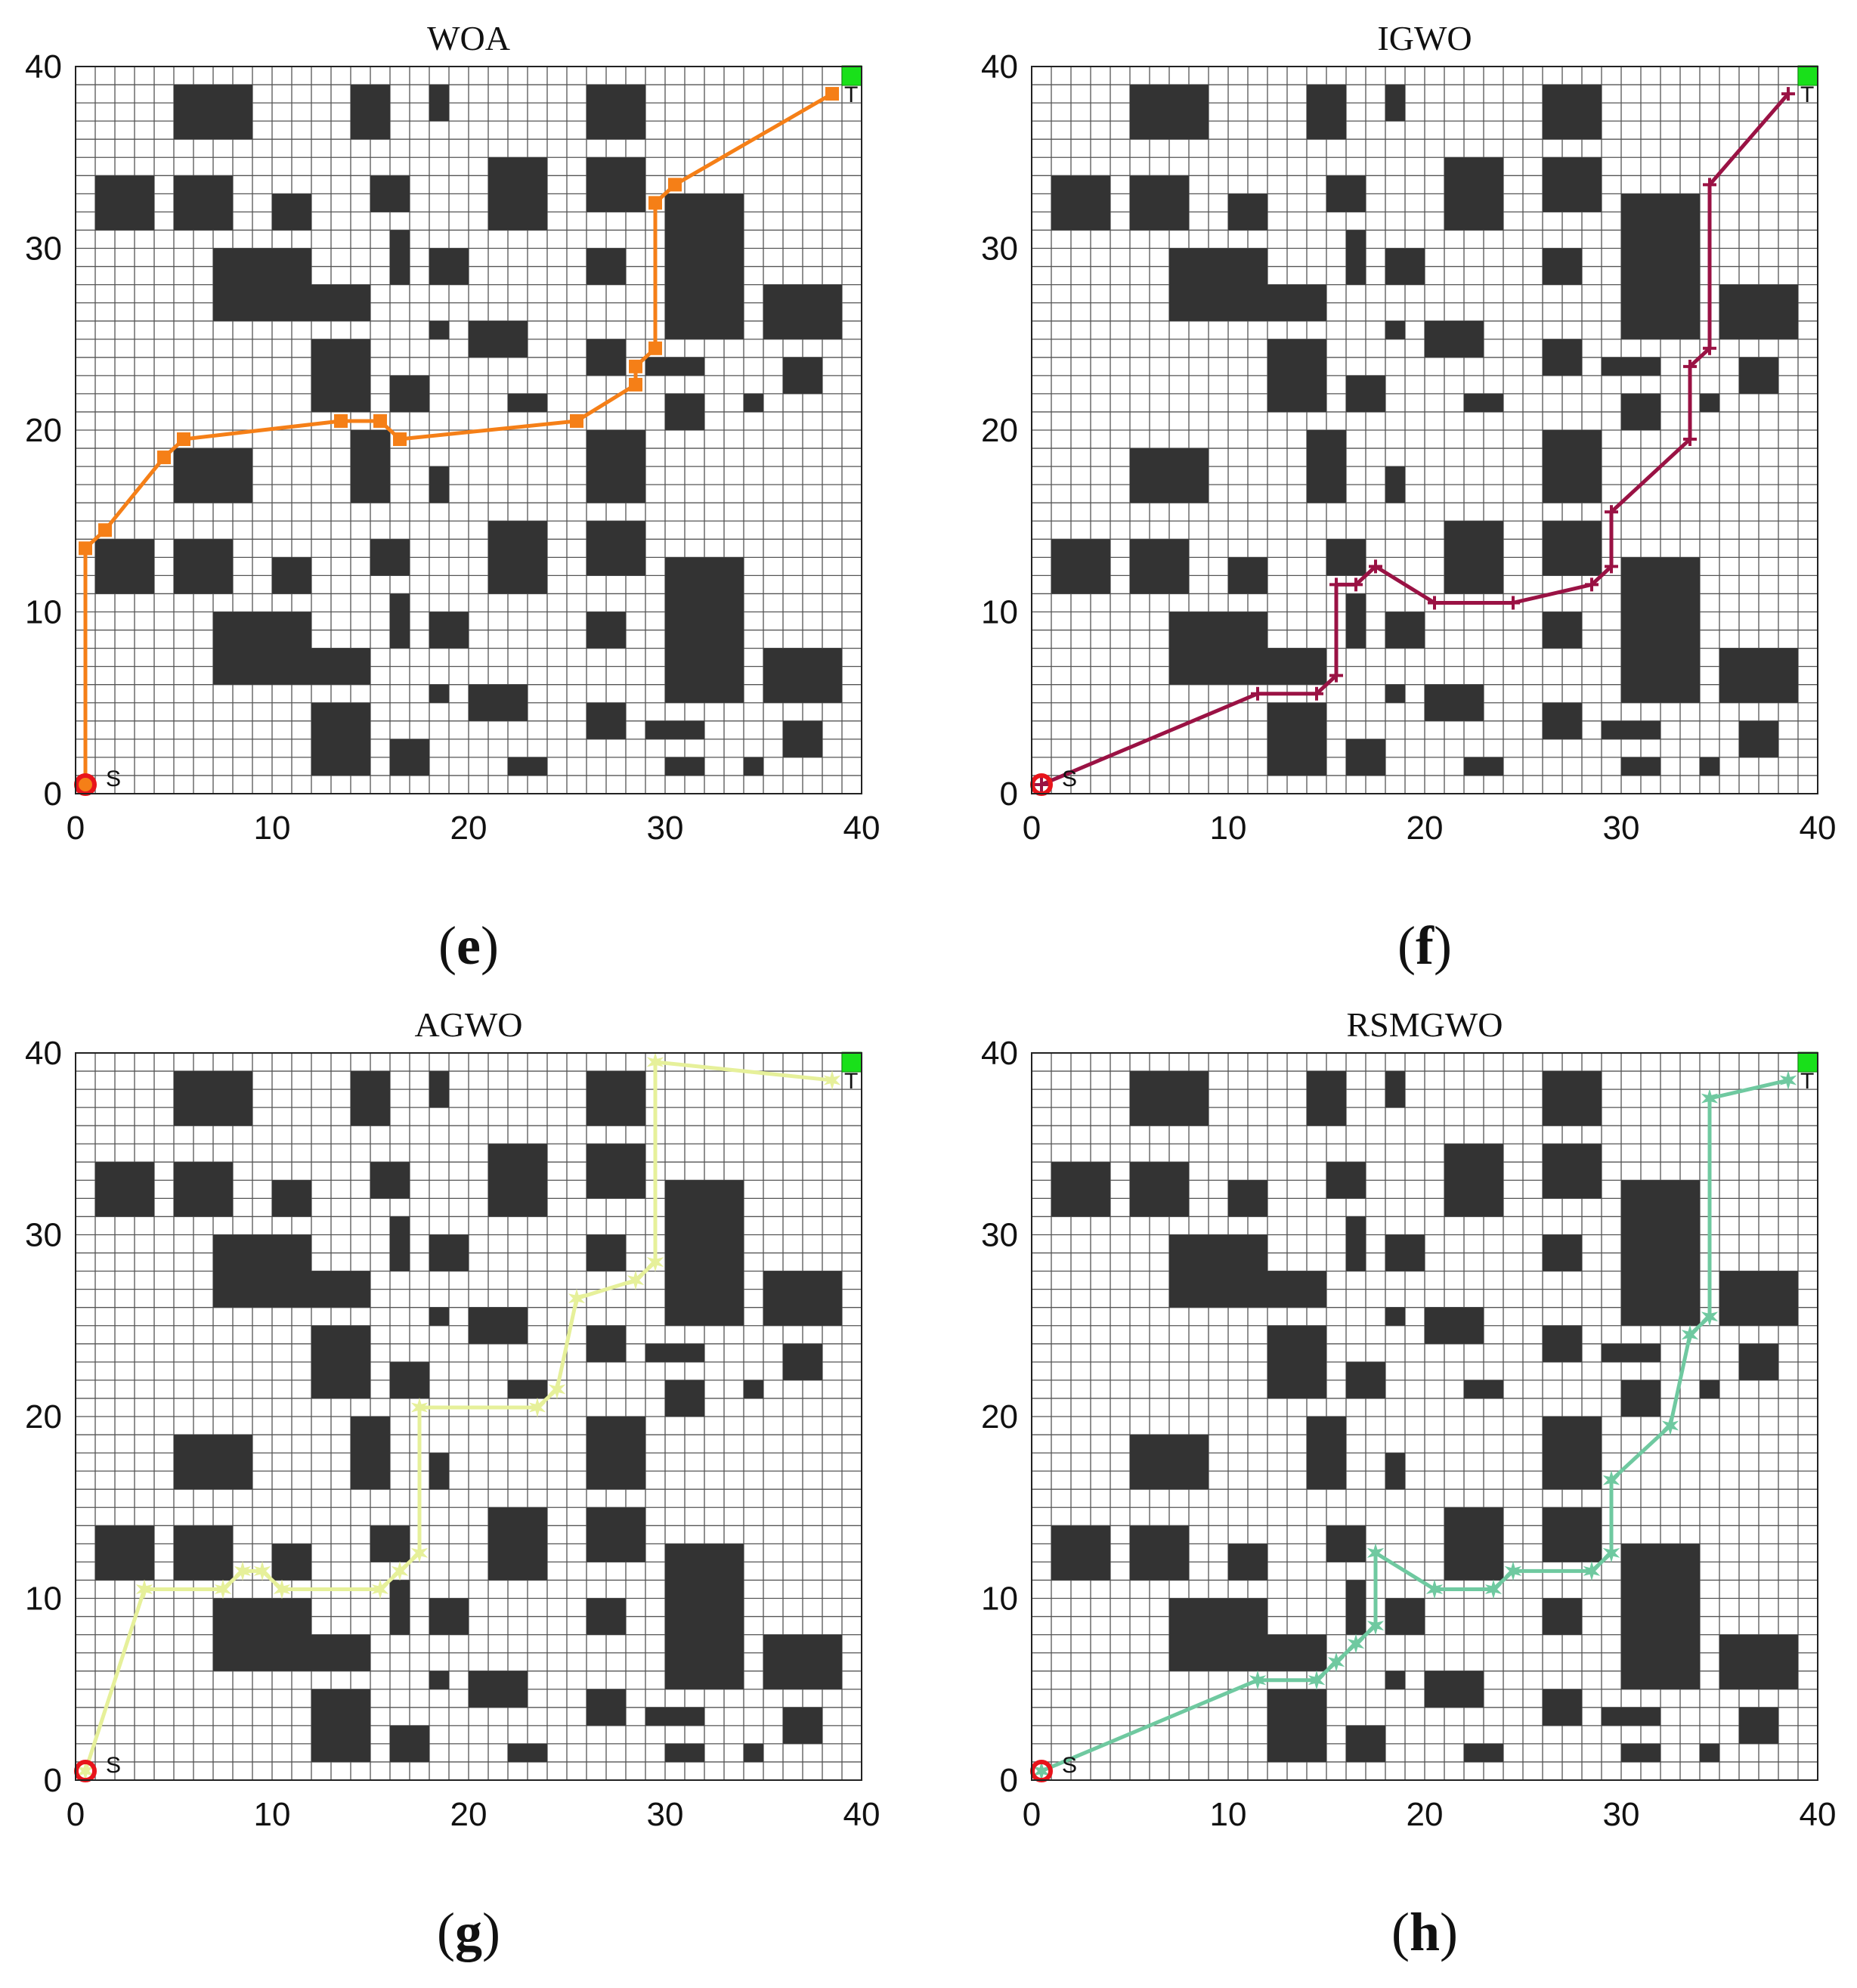 This screenshot has width=1857, height=1988. I want to click on start-label: S, so click(113, 778).